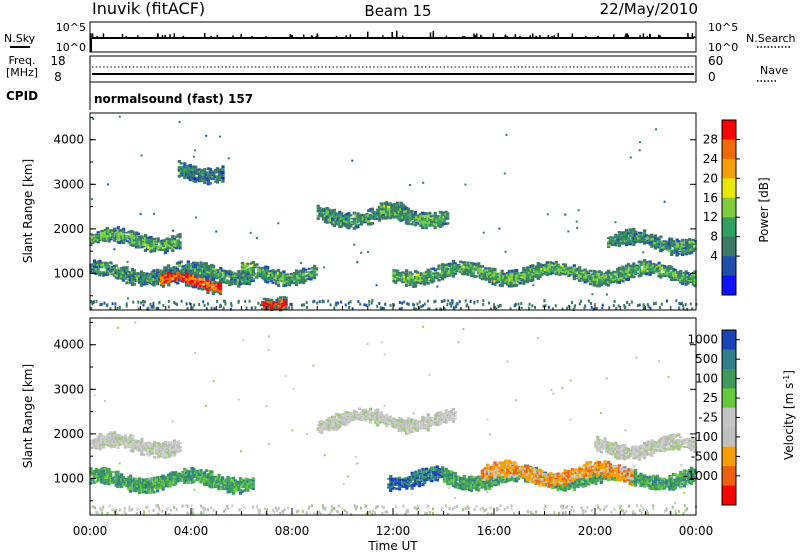  I want to click on scatter-cell, so click(173, 230).